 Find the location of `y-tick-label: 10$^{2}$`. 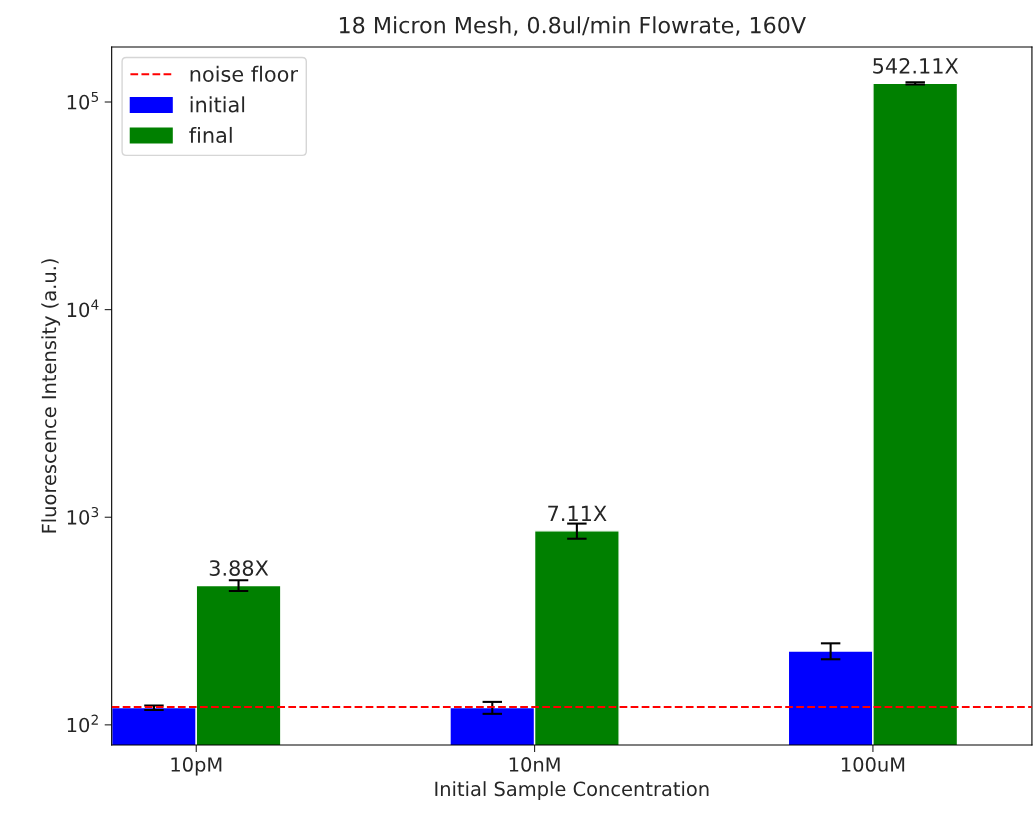

y-tick-label: 10$^{2}$ is located at coordinates (82, 723).